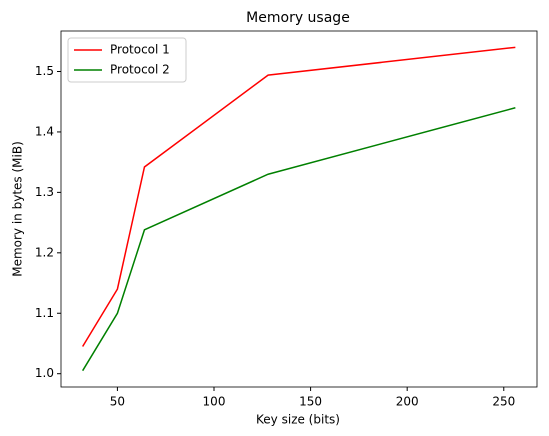 The height and width of the screenshot is (436, 549). What do you see at coordinates (44, 252) in the screenshot?
I see `y-tick-label: 1.2` at bounding box center [44, 252].